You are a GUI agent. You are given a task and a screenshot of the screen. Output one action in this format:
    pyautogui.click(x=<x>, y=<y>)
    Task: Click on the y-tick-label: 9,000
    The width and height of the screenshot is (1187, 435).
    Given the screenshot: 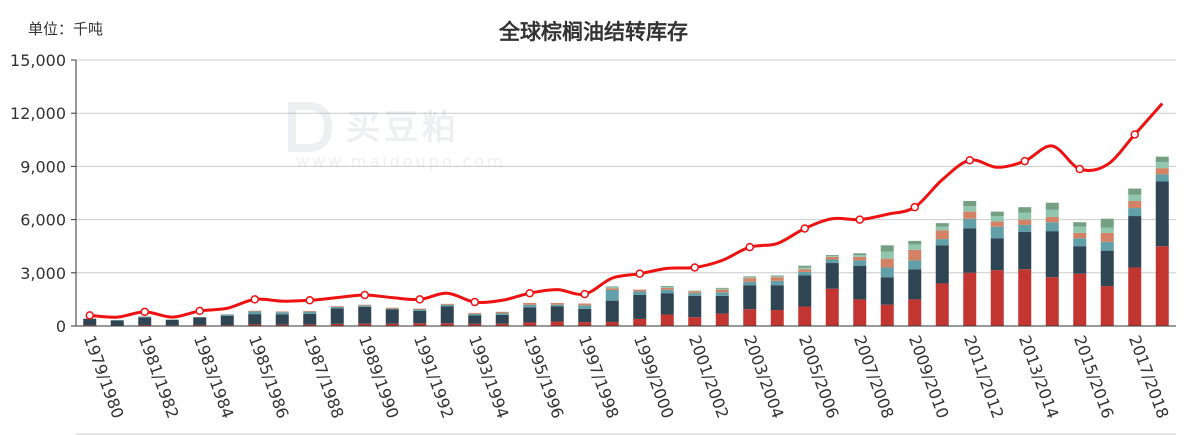 What is the action you would take?
    pyautogui.click(x=43, y=166)
    